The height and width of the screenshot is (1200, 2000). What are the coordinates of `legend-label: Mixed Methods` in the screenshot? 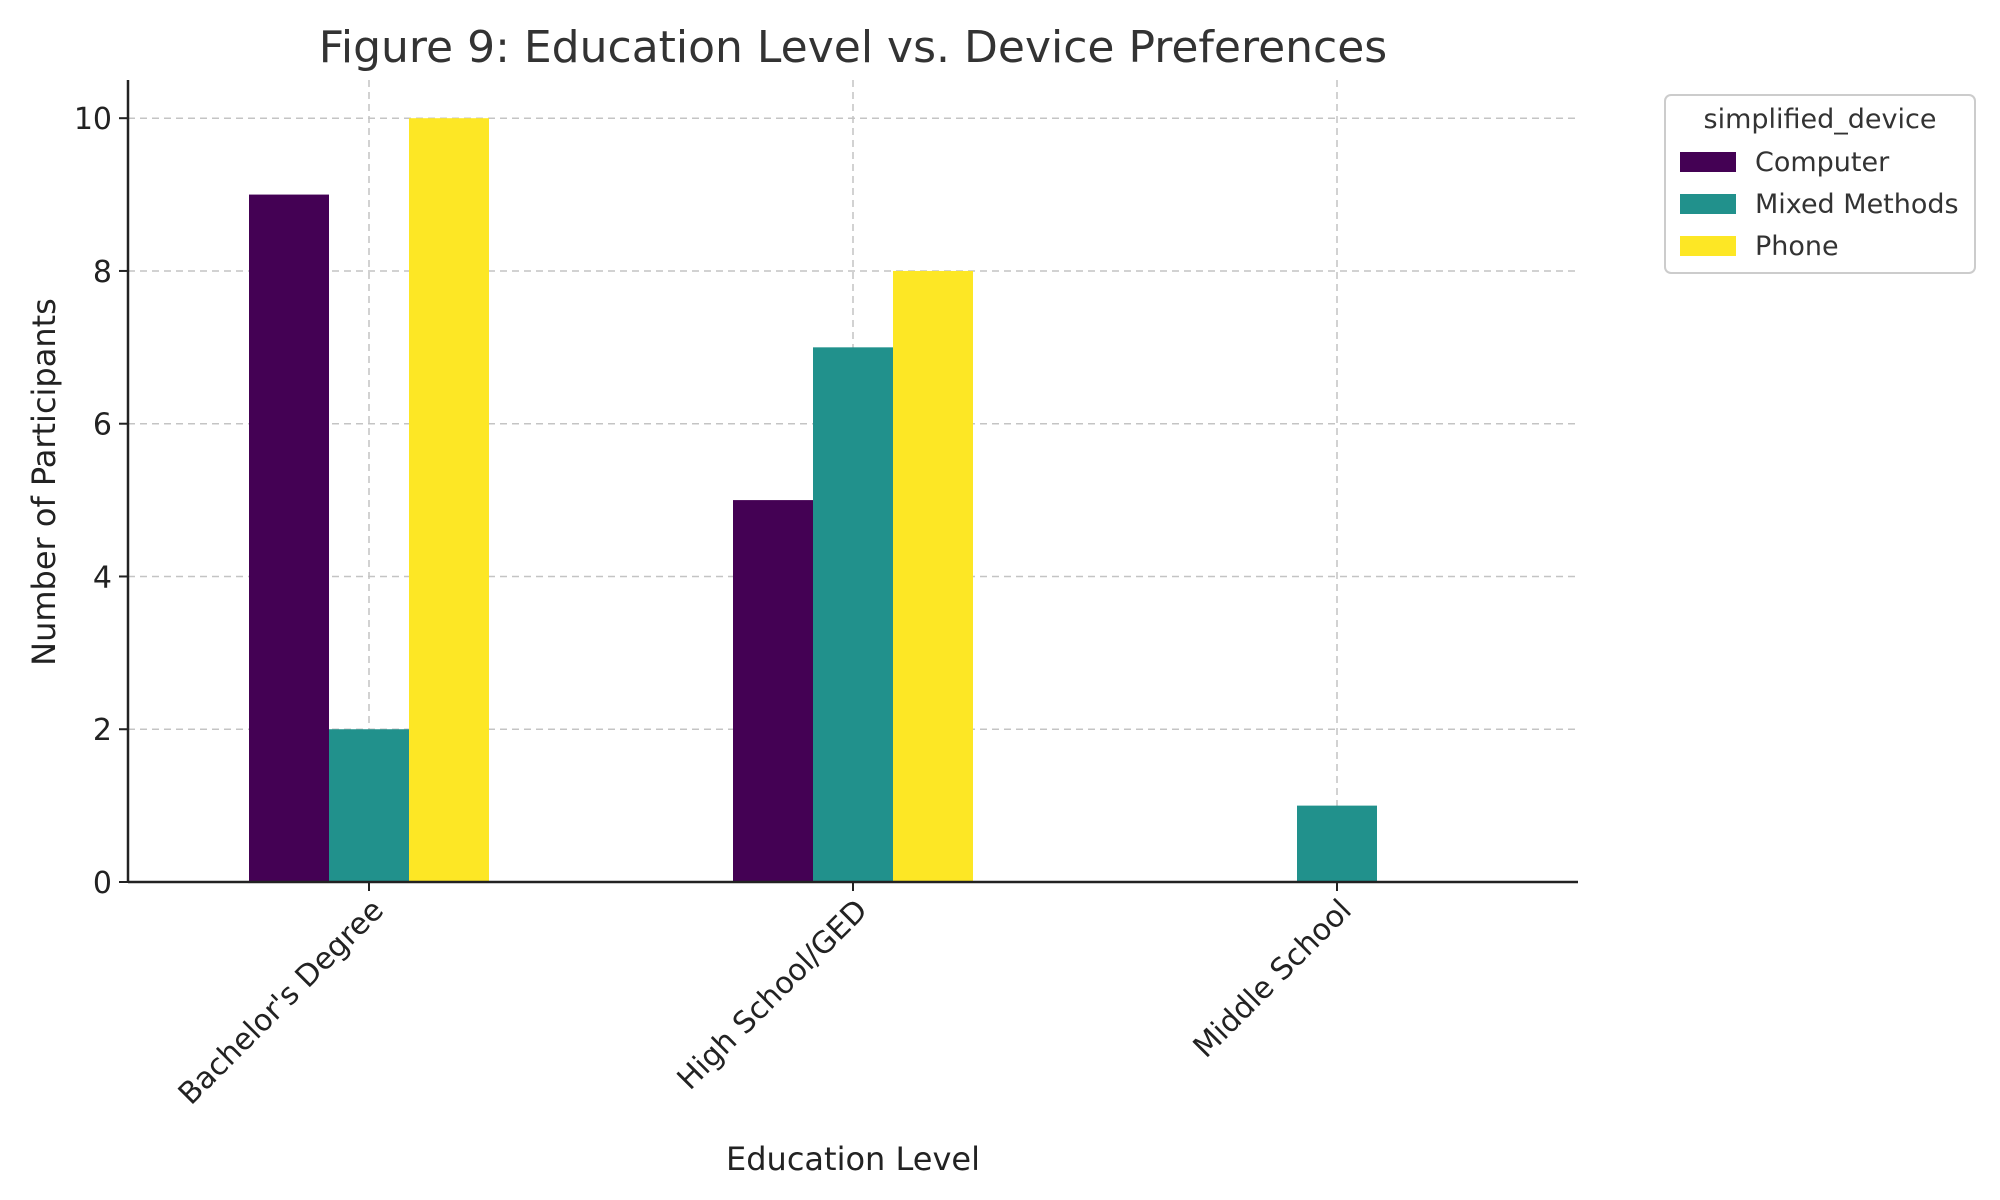 It's located at (1857, 204).